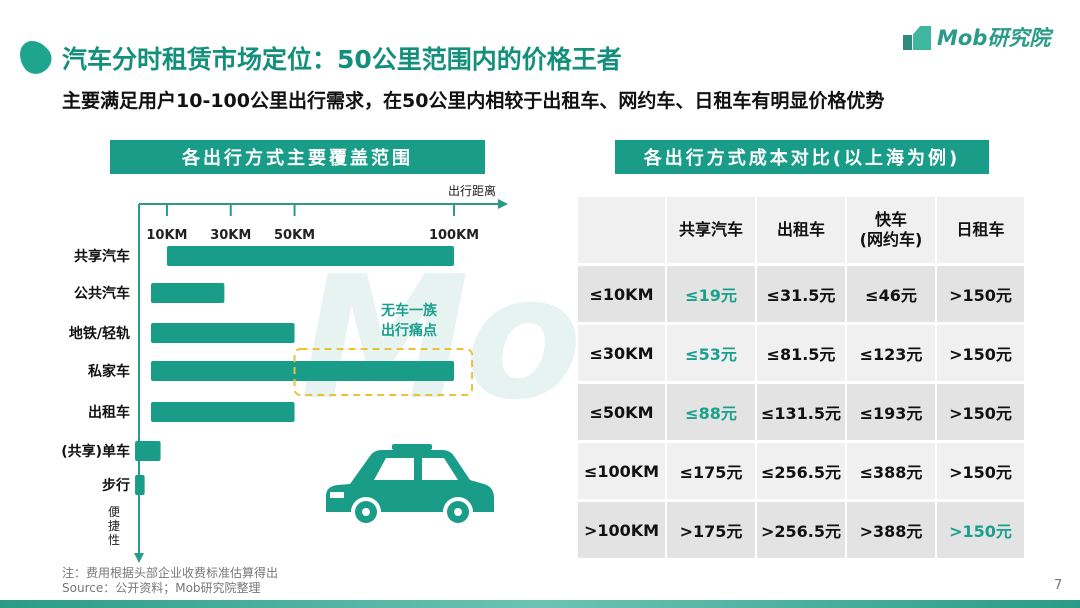  Describe the element at coordinates (342, 59) in the screenshot. I see `page-title: 汽车分时租赁市场定位：50公里范围内的价格王者` at that location.